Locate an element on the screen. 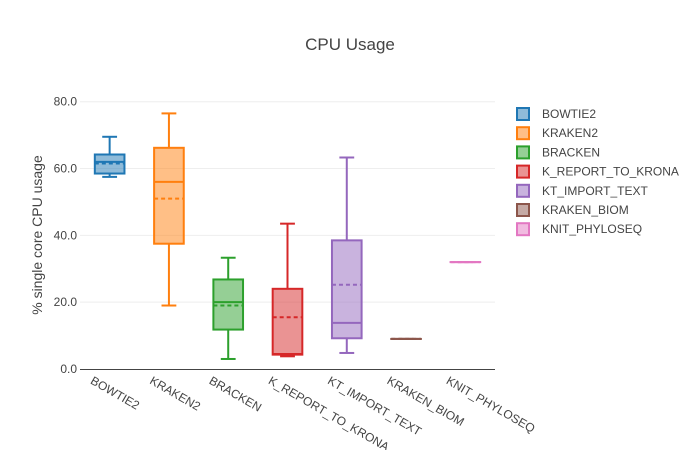  y-tick-label: 20.0 is located at coordinates (66, 302).